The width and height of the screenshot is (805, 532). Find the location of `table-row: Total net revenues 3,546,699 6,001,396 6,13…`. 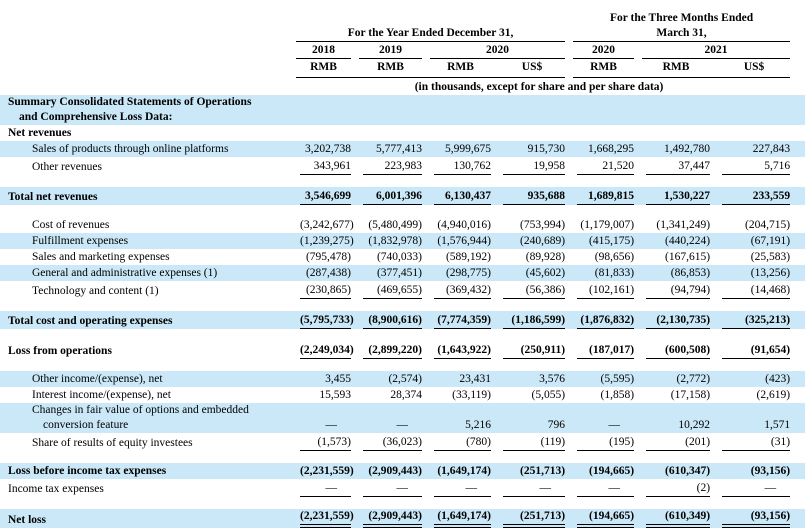

table-row: Total net revenues 3,546,699 6,001,396 6,13… is located at coordinates (402, 196).